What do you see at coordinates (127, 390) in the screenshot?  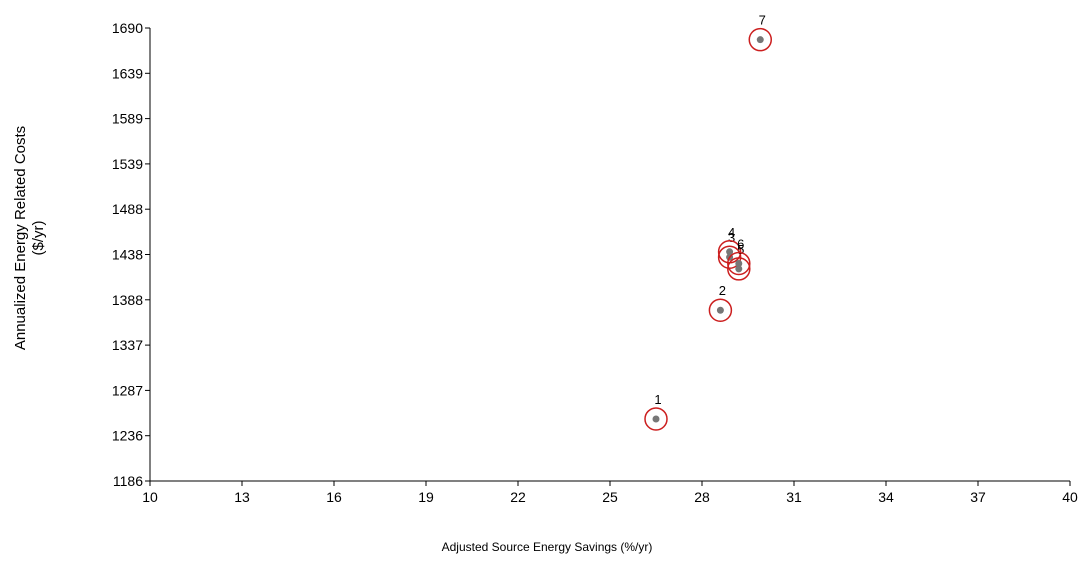 I see `y-tick-label: 1287` at bounding box center [127, 390].